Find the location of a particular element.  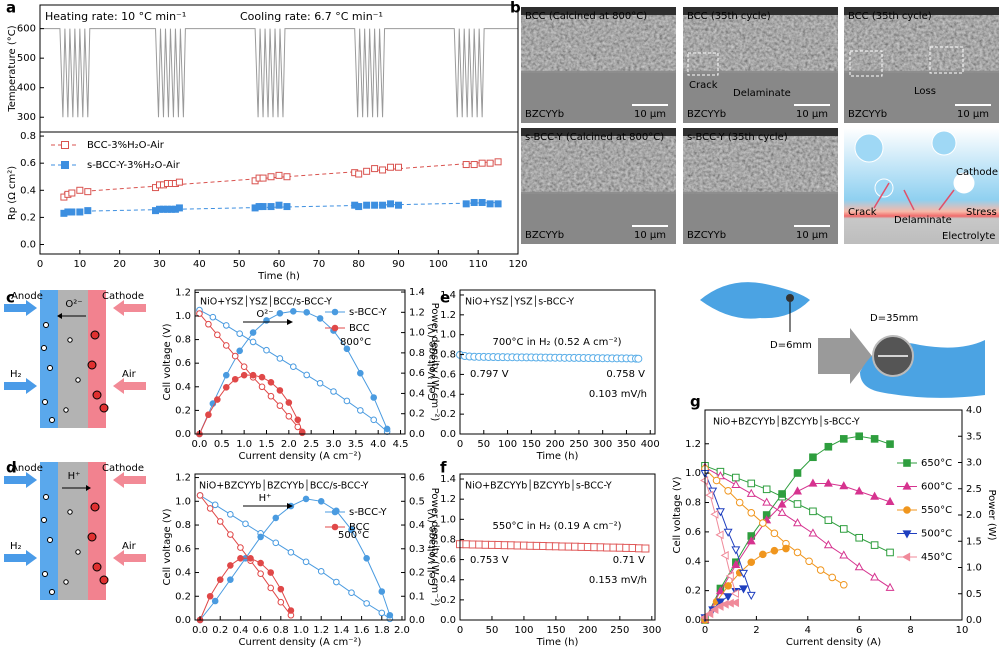

ion-arrow-head is located at coordinates (290, 506).